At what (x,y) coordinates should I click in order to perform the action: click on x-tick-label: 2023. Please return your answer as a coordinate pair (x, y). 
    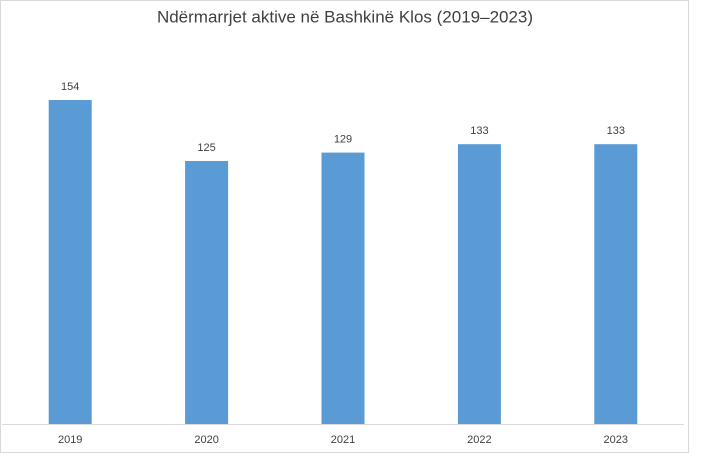
    Looking at the image, I should click on (616, 440).